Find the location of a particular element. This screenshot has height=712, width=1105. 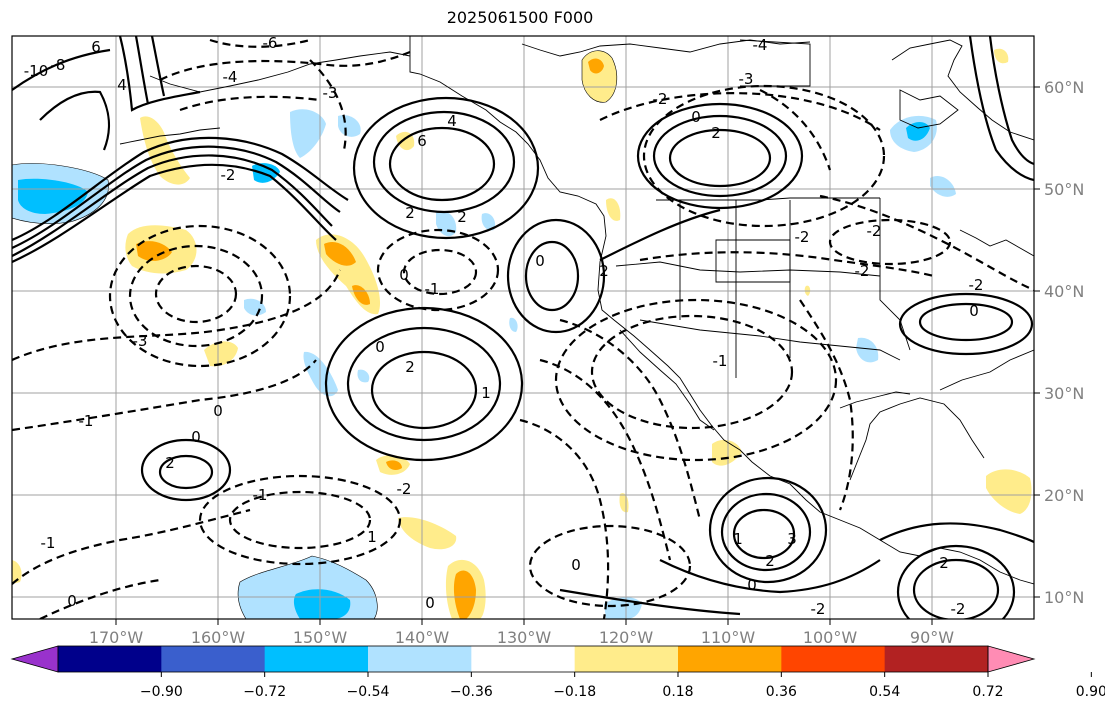

lon-tick-label: 110°W is located at coordinates (728, 637).